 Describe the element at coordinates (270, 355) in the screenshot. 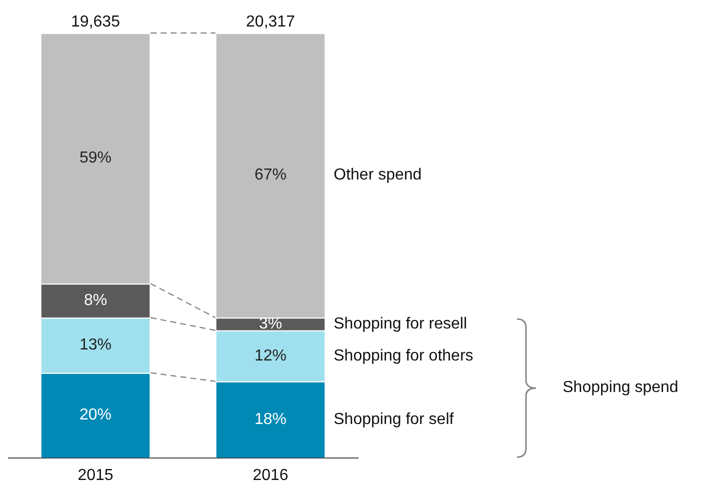

I see `data-label: 12%` at that location.